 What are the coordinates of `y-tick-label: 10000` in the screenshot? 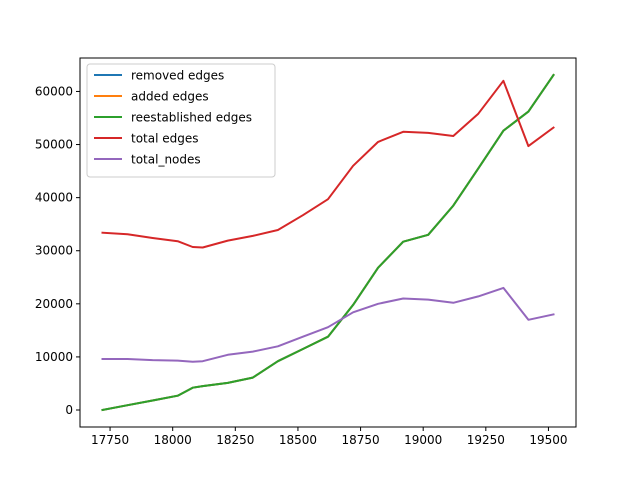 It's located at (54, 357).